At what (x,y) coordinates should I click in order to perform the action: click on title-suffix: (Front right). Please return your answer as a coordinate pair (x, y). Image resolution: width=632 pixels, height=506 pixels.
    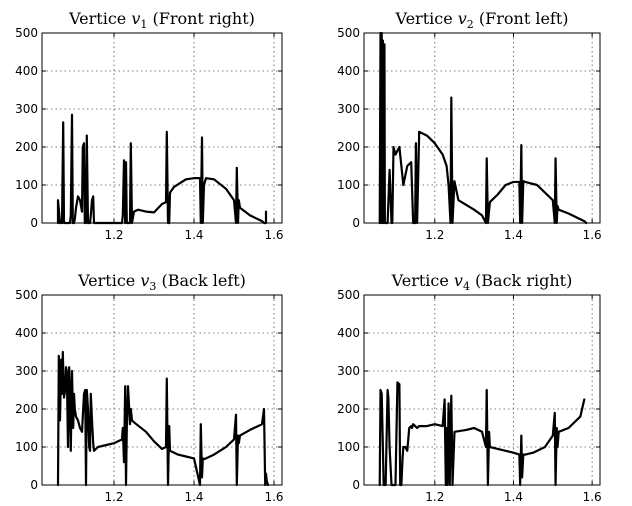
    Looking at the image, I should click on (201, 18).